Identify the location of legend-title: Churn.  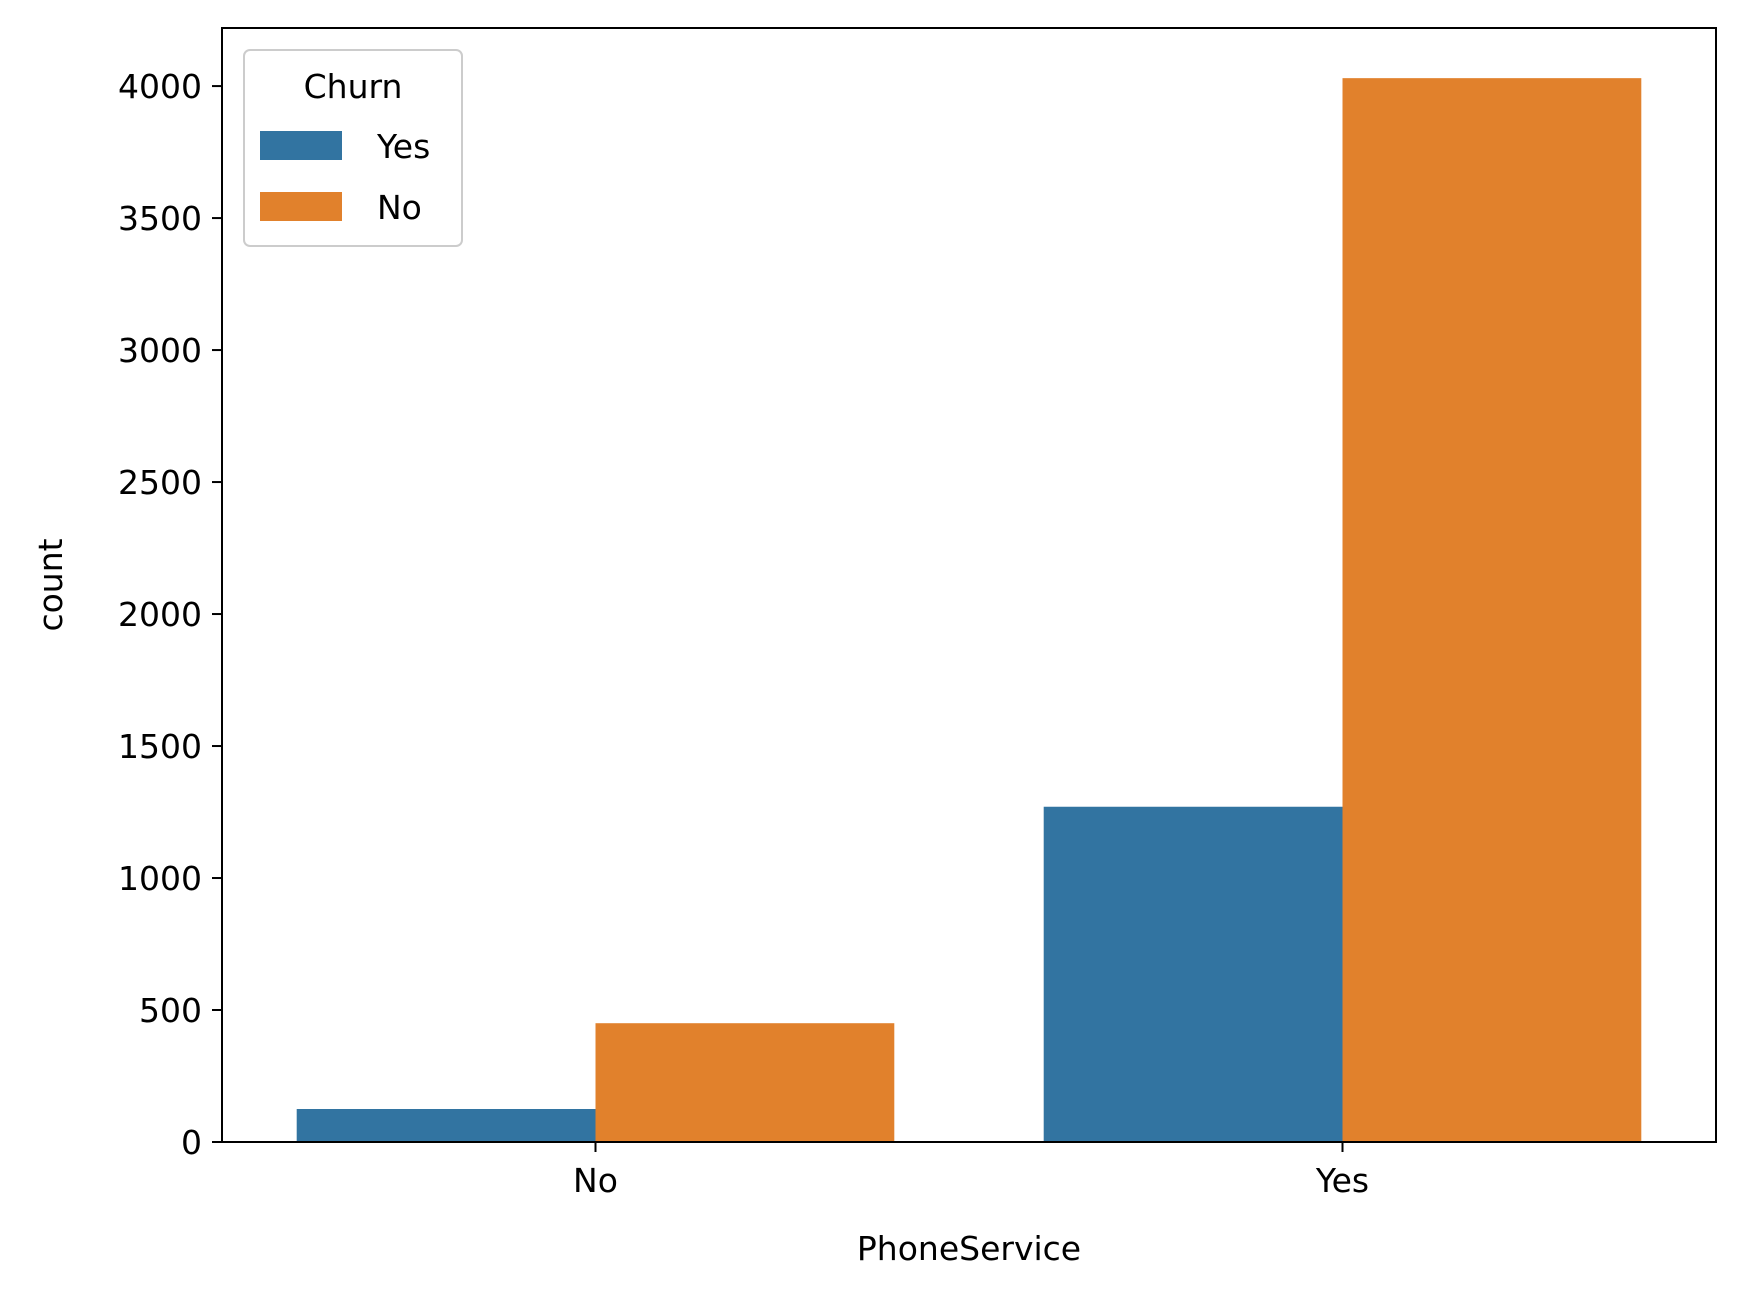
(353, 86).